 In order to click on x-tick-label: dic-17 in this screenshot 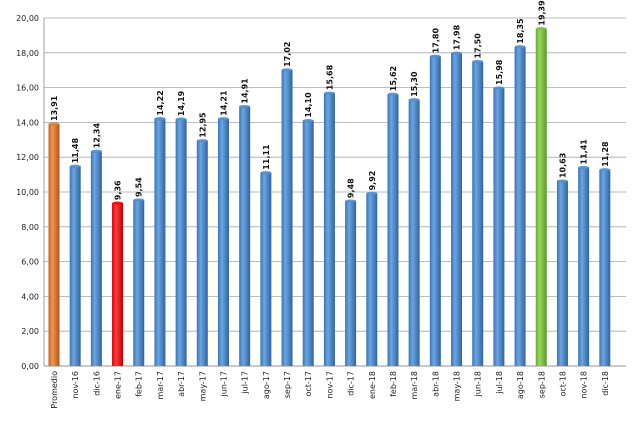, I will do `click(351, 383)`.